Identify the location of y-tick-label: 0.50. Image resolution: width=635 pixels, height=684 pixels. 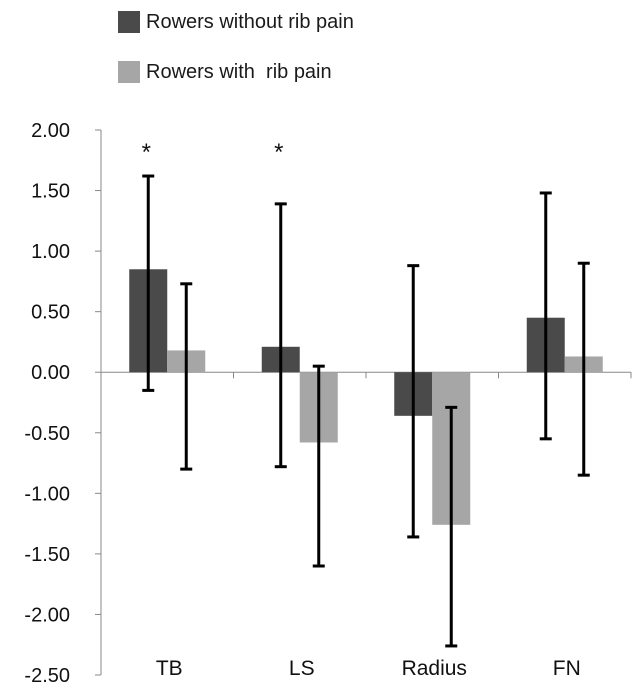
(50, 313).